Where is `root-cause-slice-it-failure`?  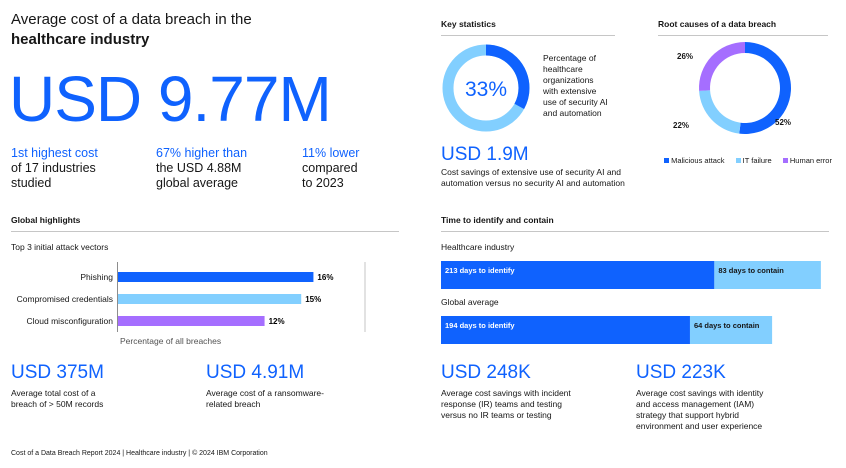 root-cause-slice-it-failure is located at coordinates (720, 112).